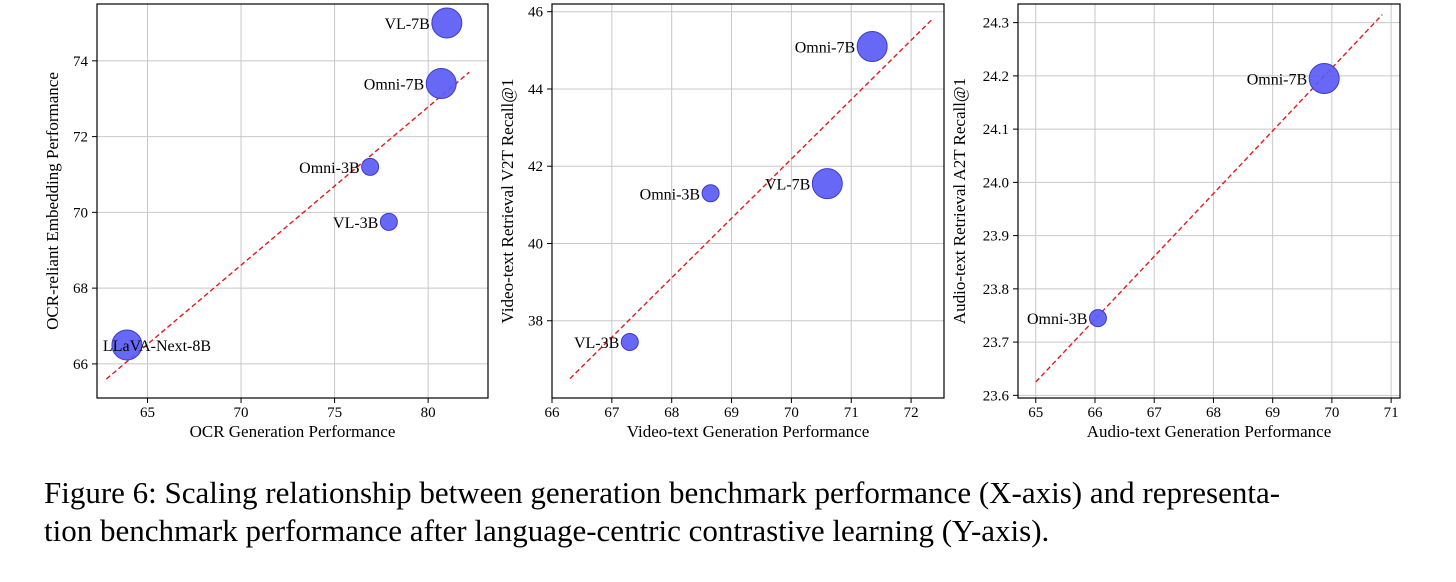  I want to click on x-axis-label: Video-text Generation Performance, so click(748, 431).